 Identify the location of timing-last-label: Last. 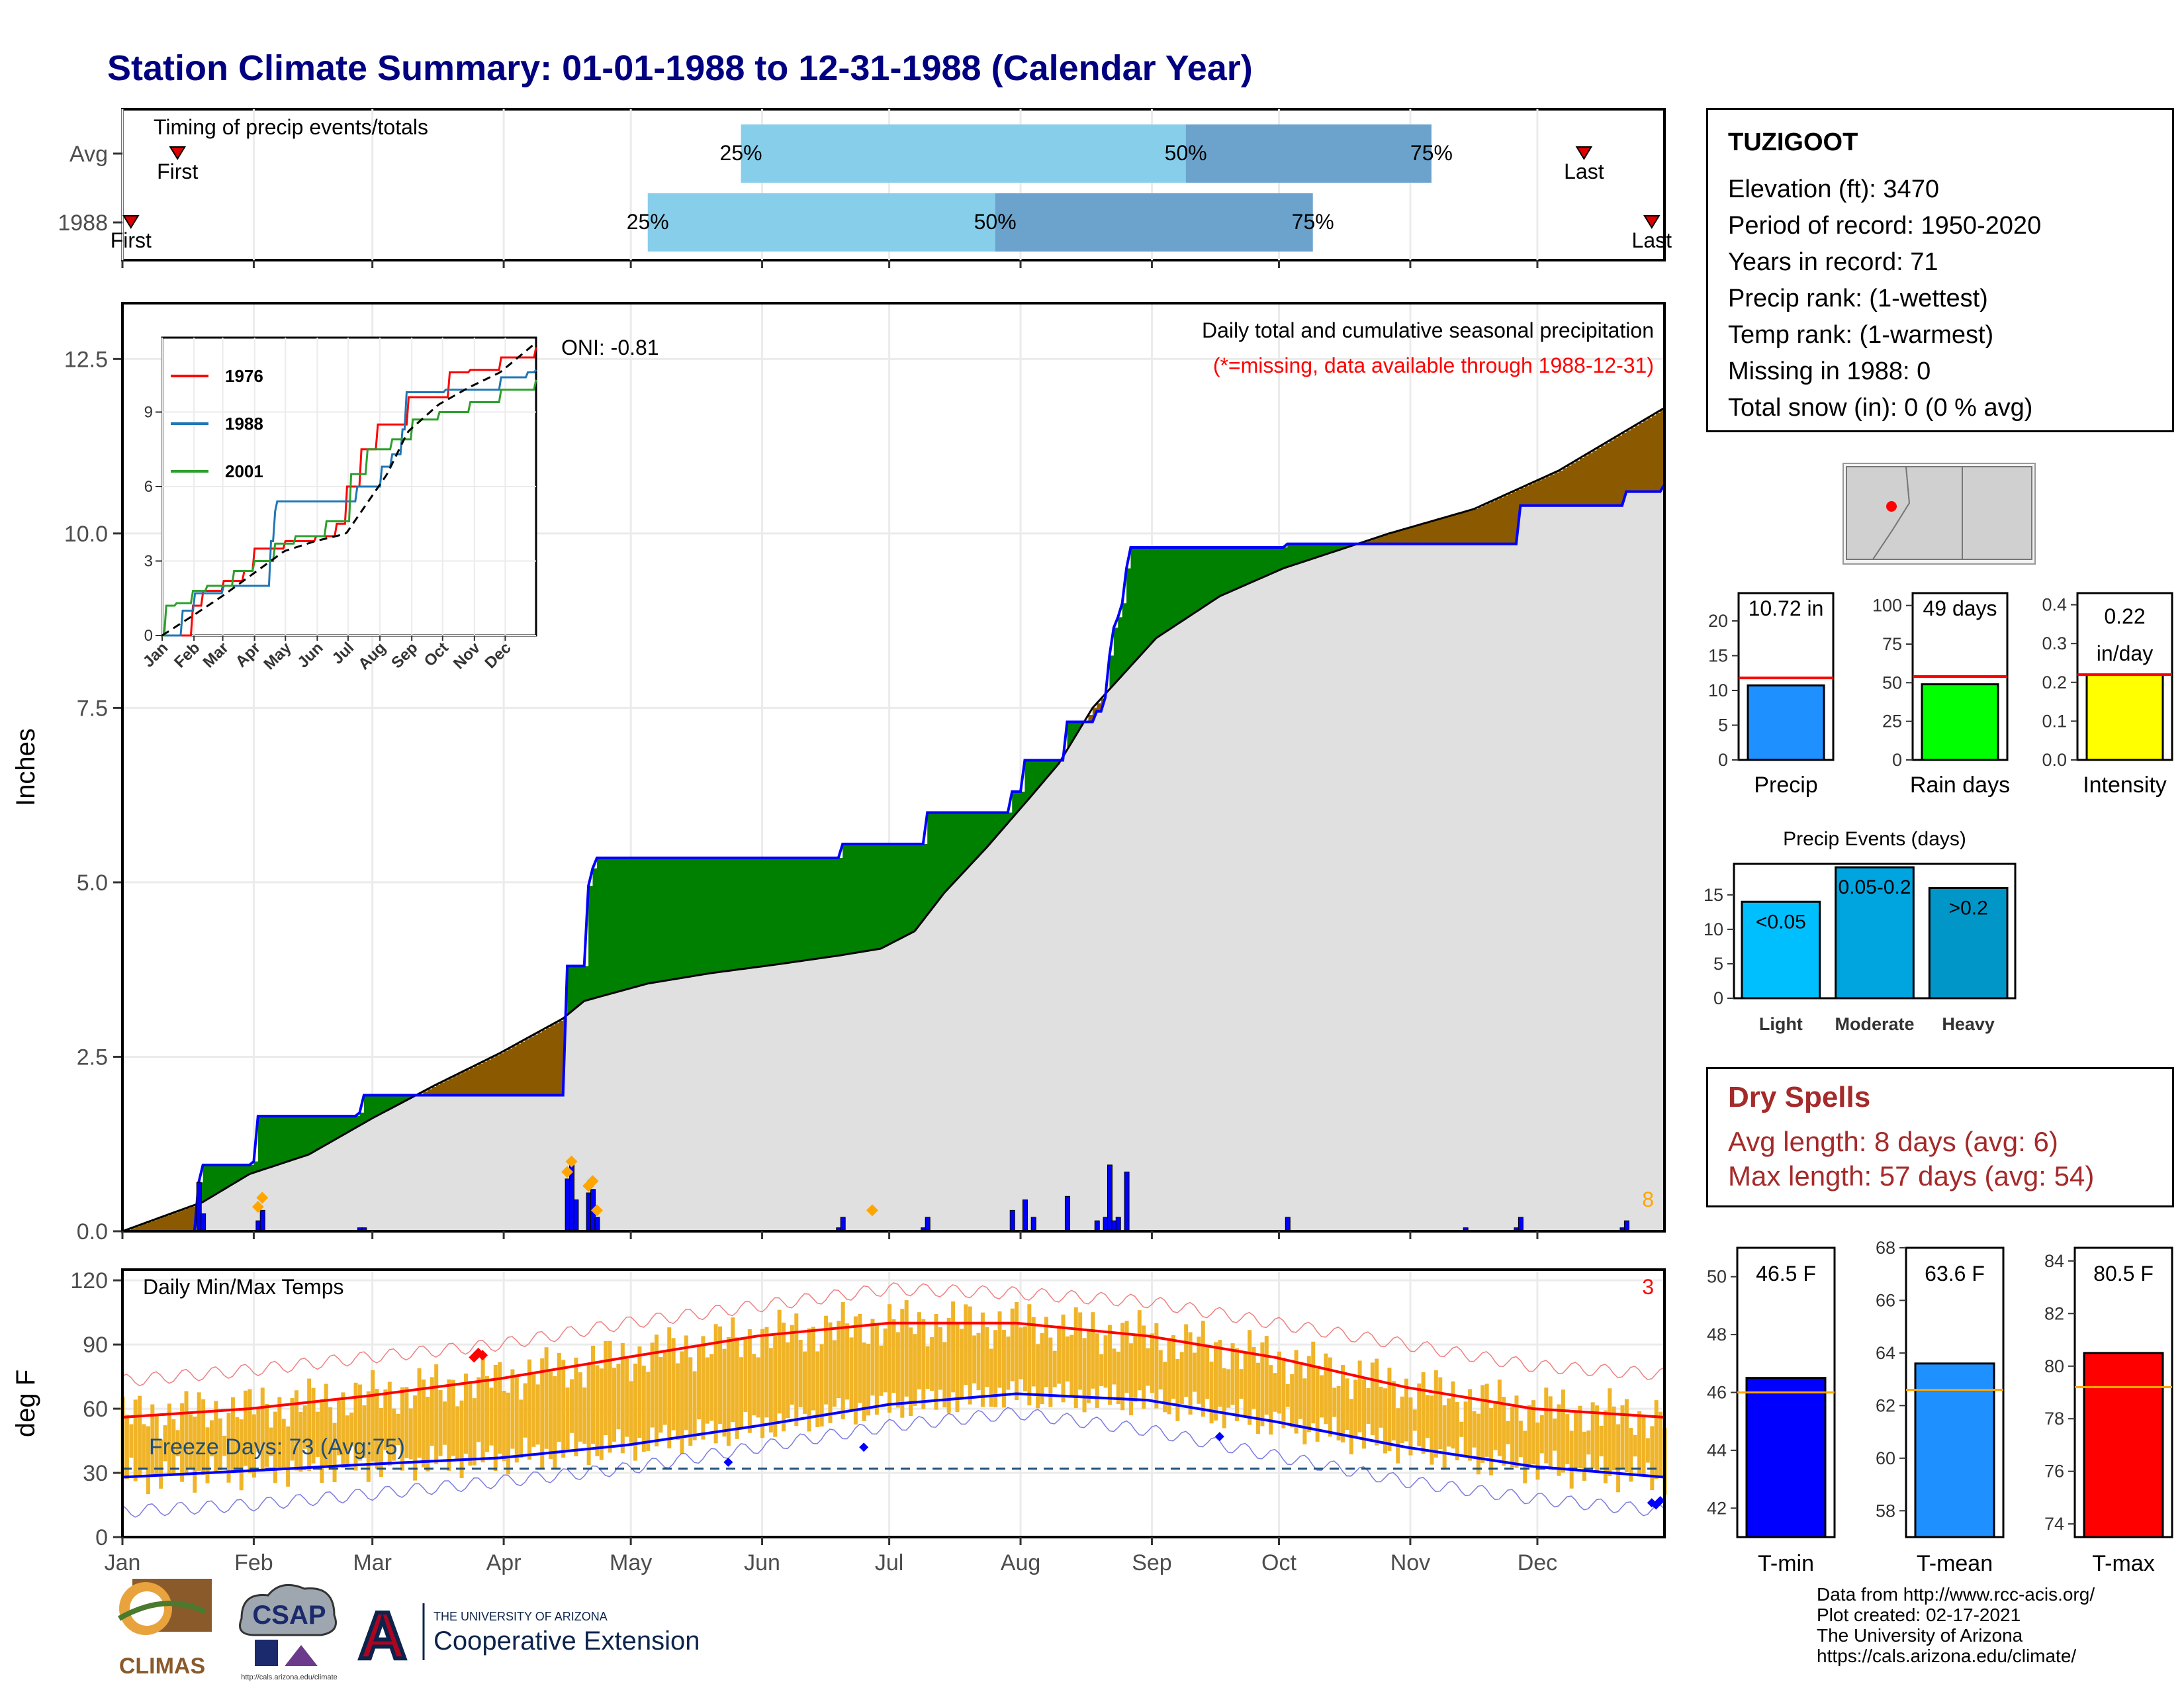
(1652, 240).